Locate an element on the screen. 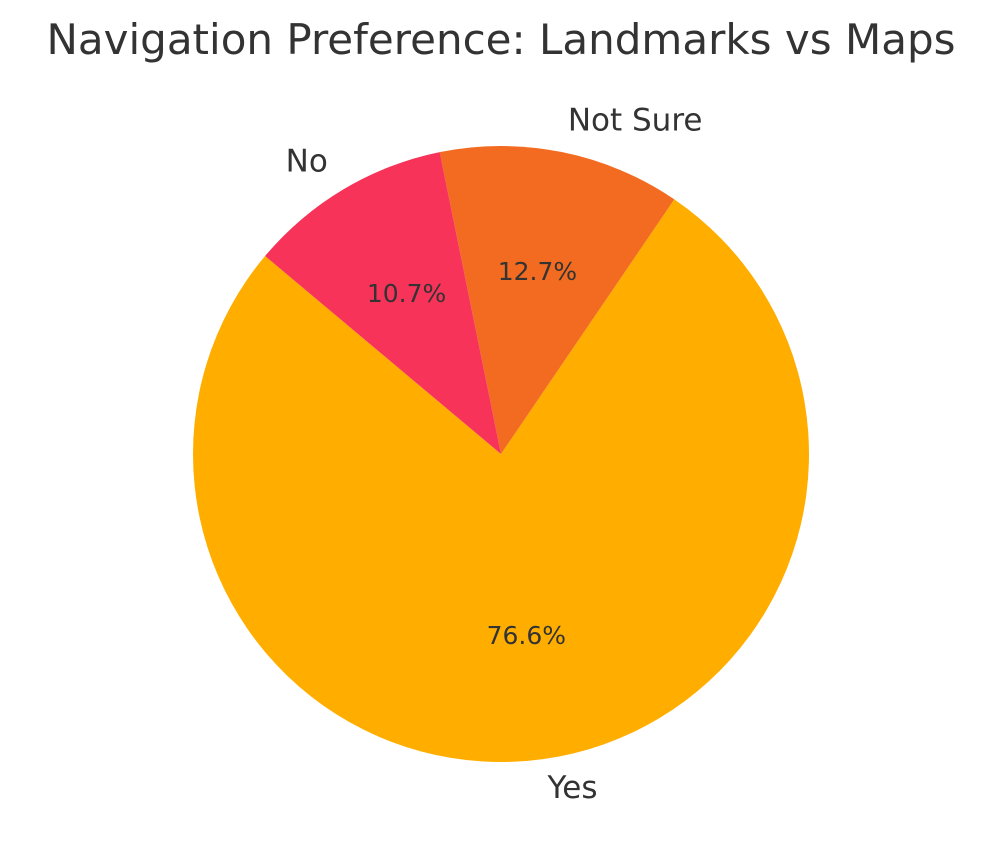 This screenshot has height=860, width=1002. slice-label-yes: Yes is located at coordinates (571, 788).